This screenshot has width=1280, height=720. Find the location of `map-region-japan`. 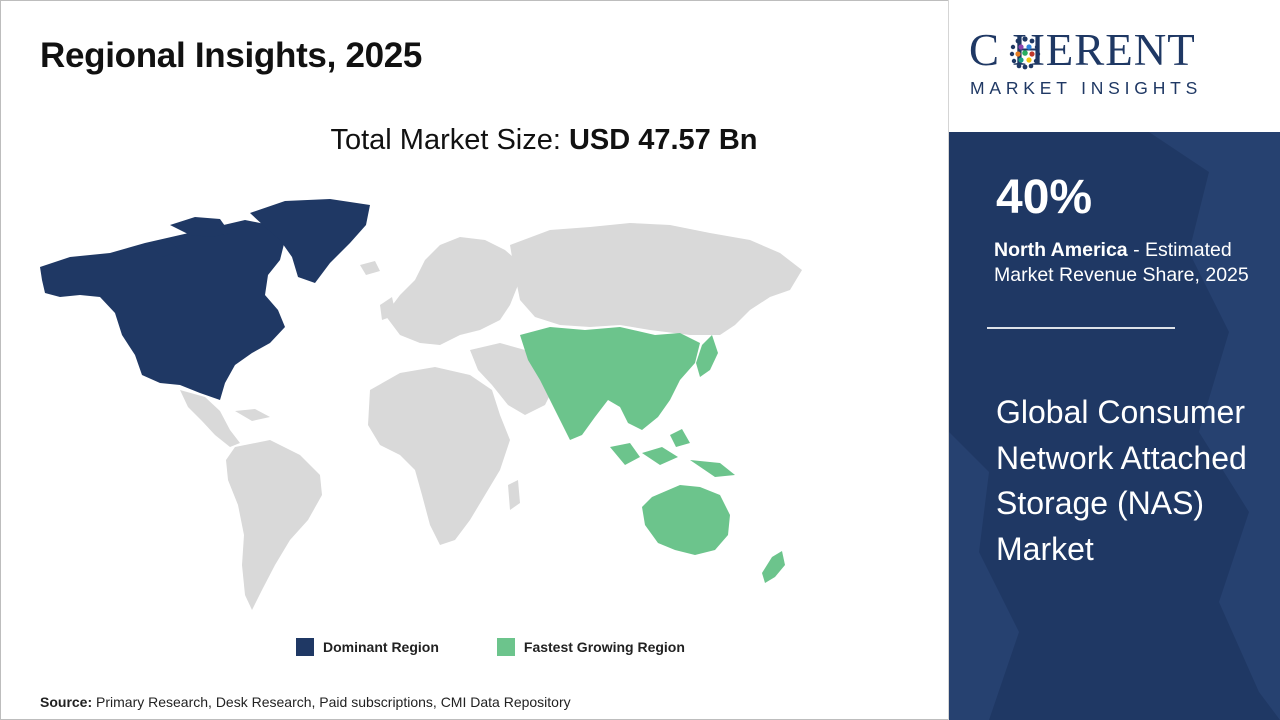

map-region-japan is located at coordinates (707, 356).